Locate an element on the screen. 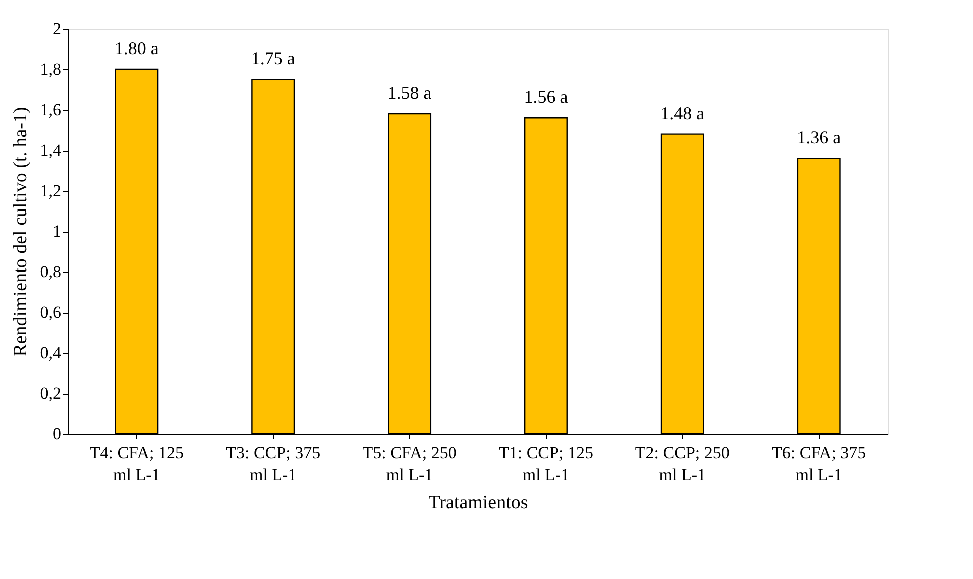 This screenshot has height=579, width=973. y-tick-label: 2 is located at coordinates (57, 29).